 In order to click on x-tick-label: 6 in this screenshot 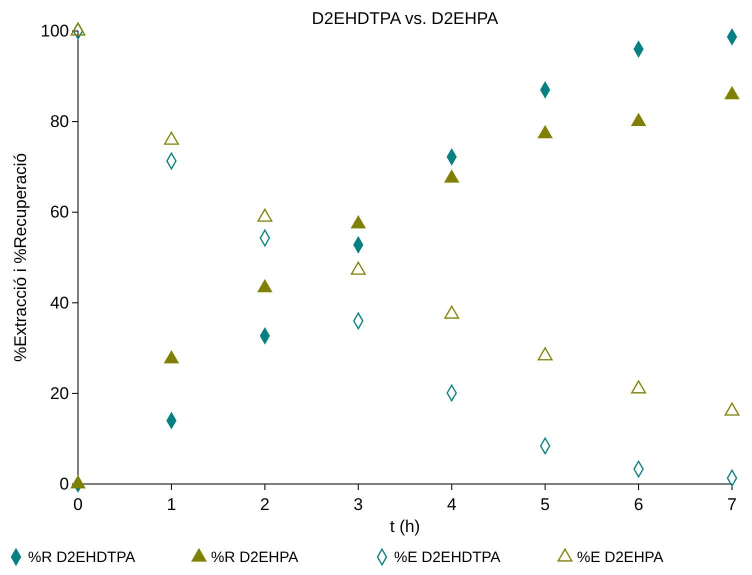, I will do `click(639, 504)`.